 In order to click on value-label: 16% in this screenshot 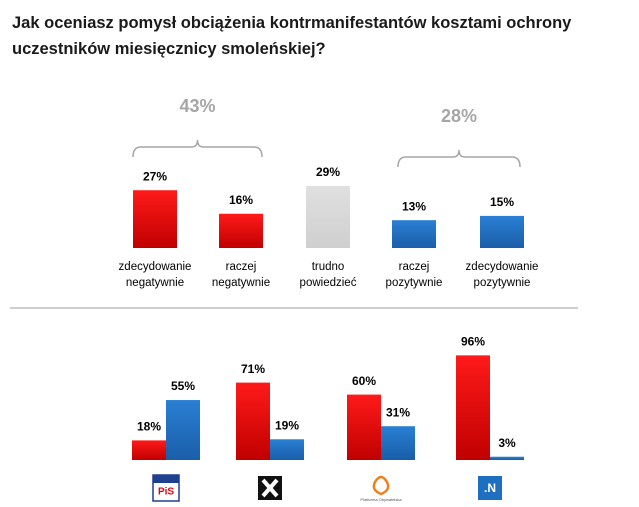, I will do `click(241, 200)`.